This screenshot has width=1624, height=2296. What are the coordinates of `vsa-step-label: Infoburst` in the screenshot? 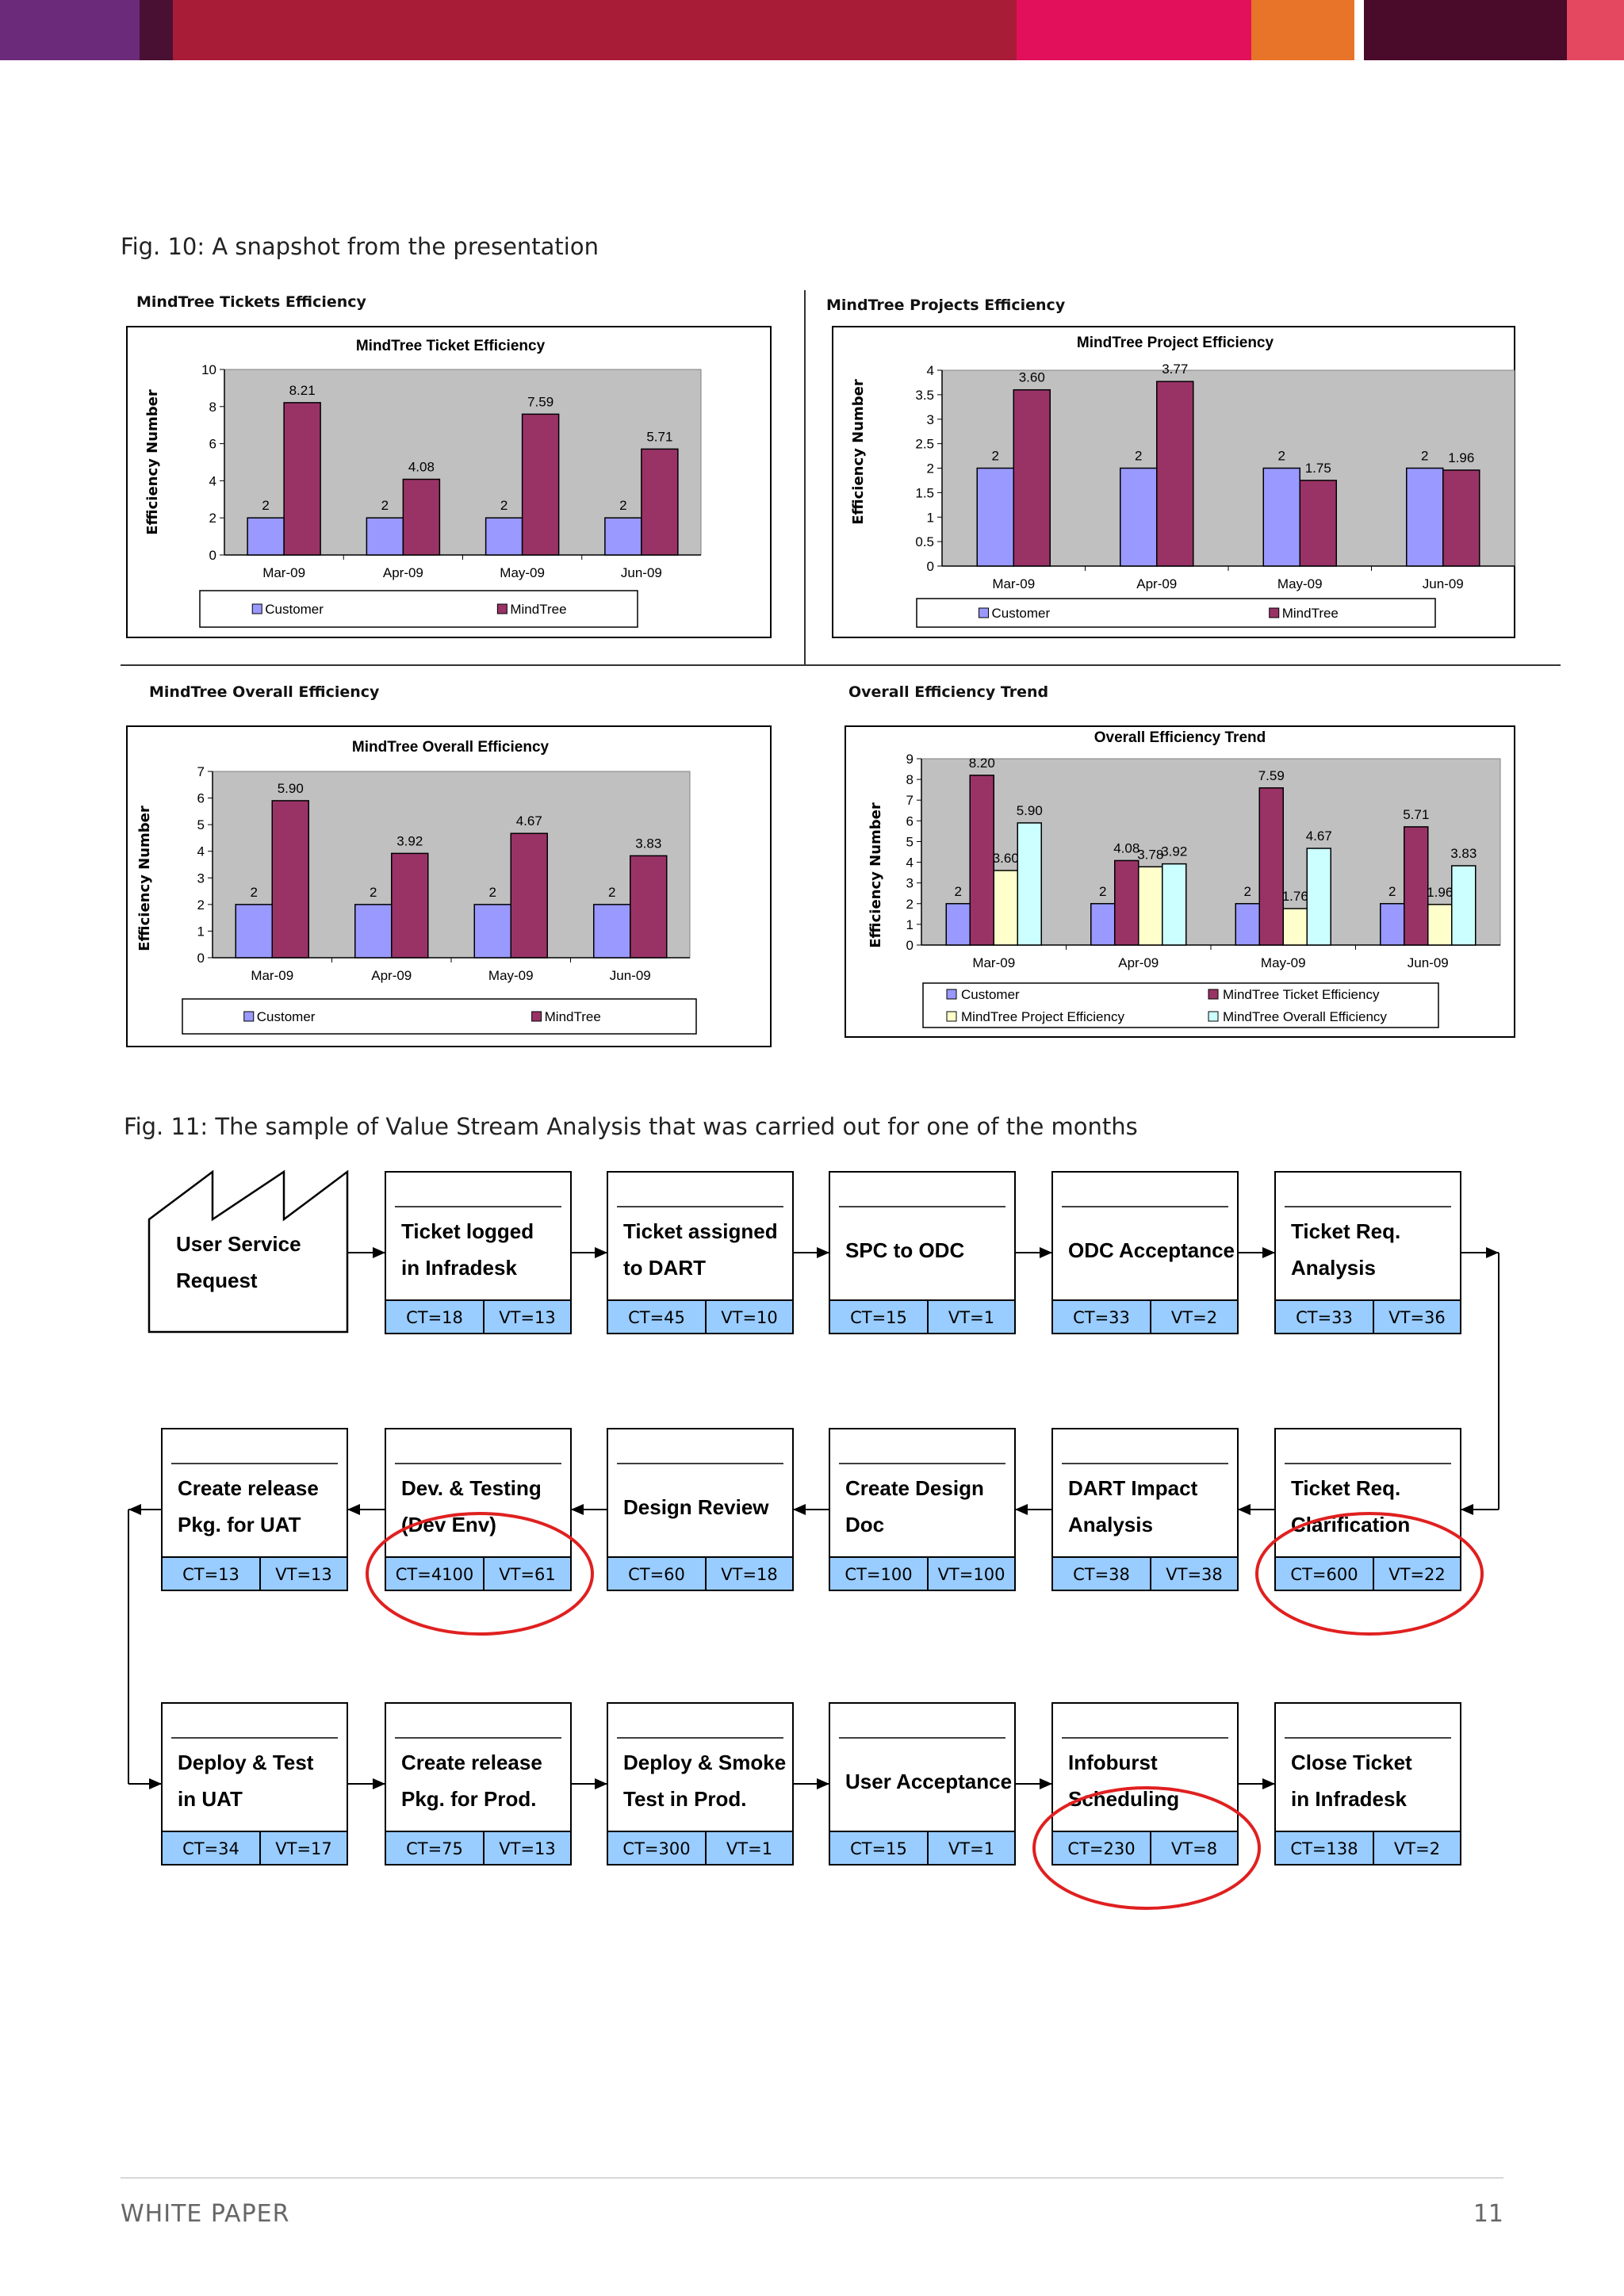 It's located at (1113, 1763).